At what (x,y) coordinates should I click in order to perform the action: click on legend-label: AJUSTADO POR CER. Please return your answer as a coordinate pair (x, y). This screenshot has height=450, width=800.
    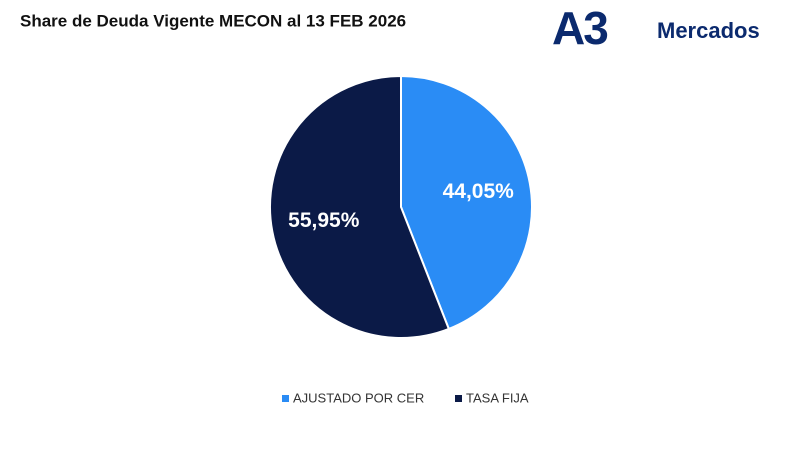
    Looking at the image, I should click on (358, 397).